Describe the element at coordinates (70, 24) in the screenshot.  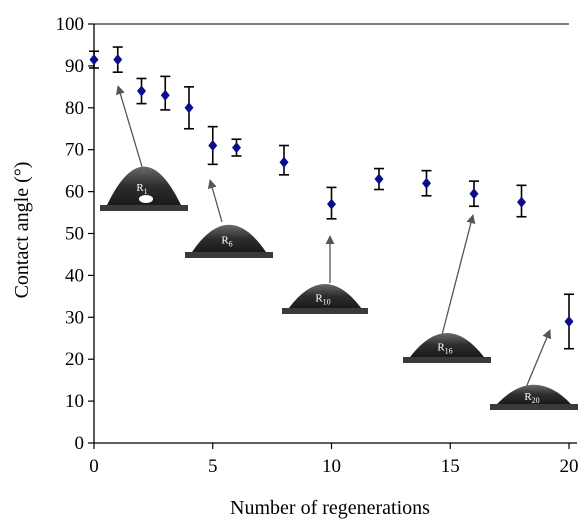
I see `y-tick-label: 100` at that location.